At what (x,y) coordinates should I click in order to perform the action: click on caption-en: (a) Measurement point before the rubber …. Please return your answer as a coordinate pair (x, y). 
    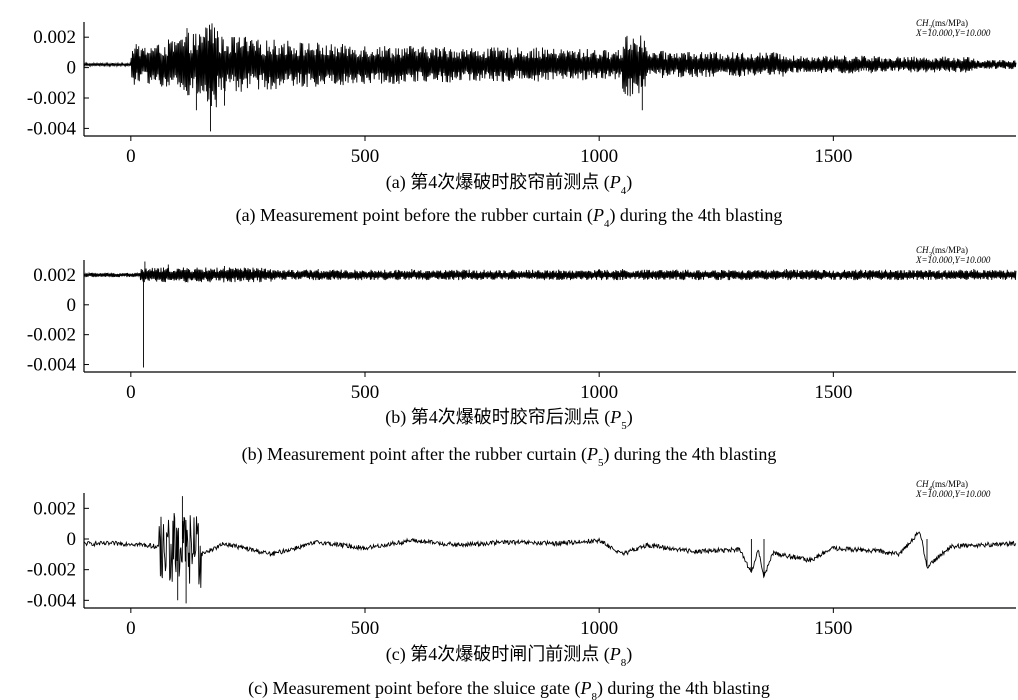
    Looking at the image, I should click on (509, 217).